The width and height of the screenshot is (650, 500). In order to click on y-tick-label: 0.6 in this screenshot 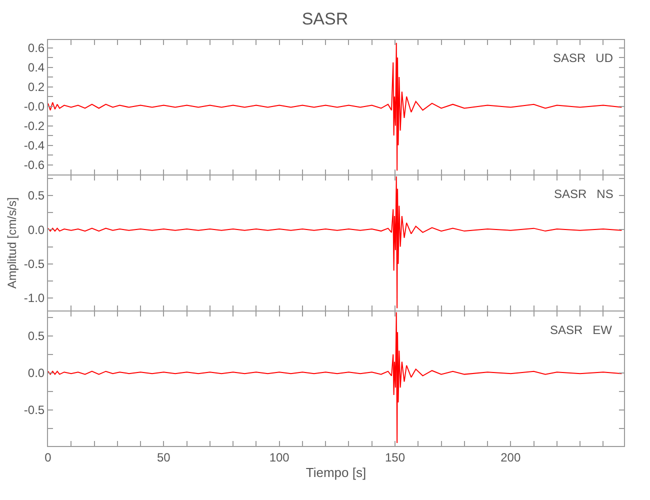, I will do `click(36, 48)`.